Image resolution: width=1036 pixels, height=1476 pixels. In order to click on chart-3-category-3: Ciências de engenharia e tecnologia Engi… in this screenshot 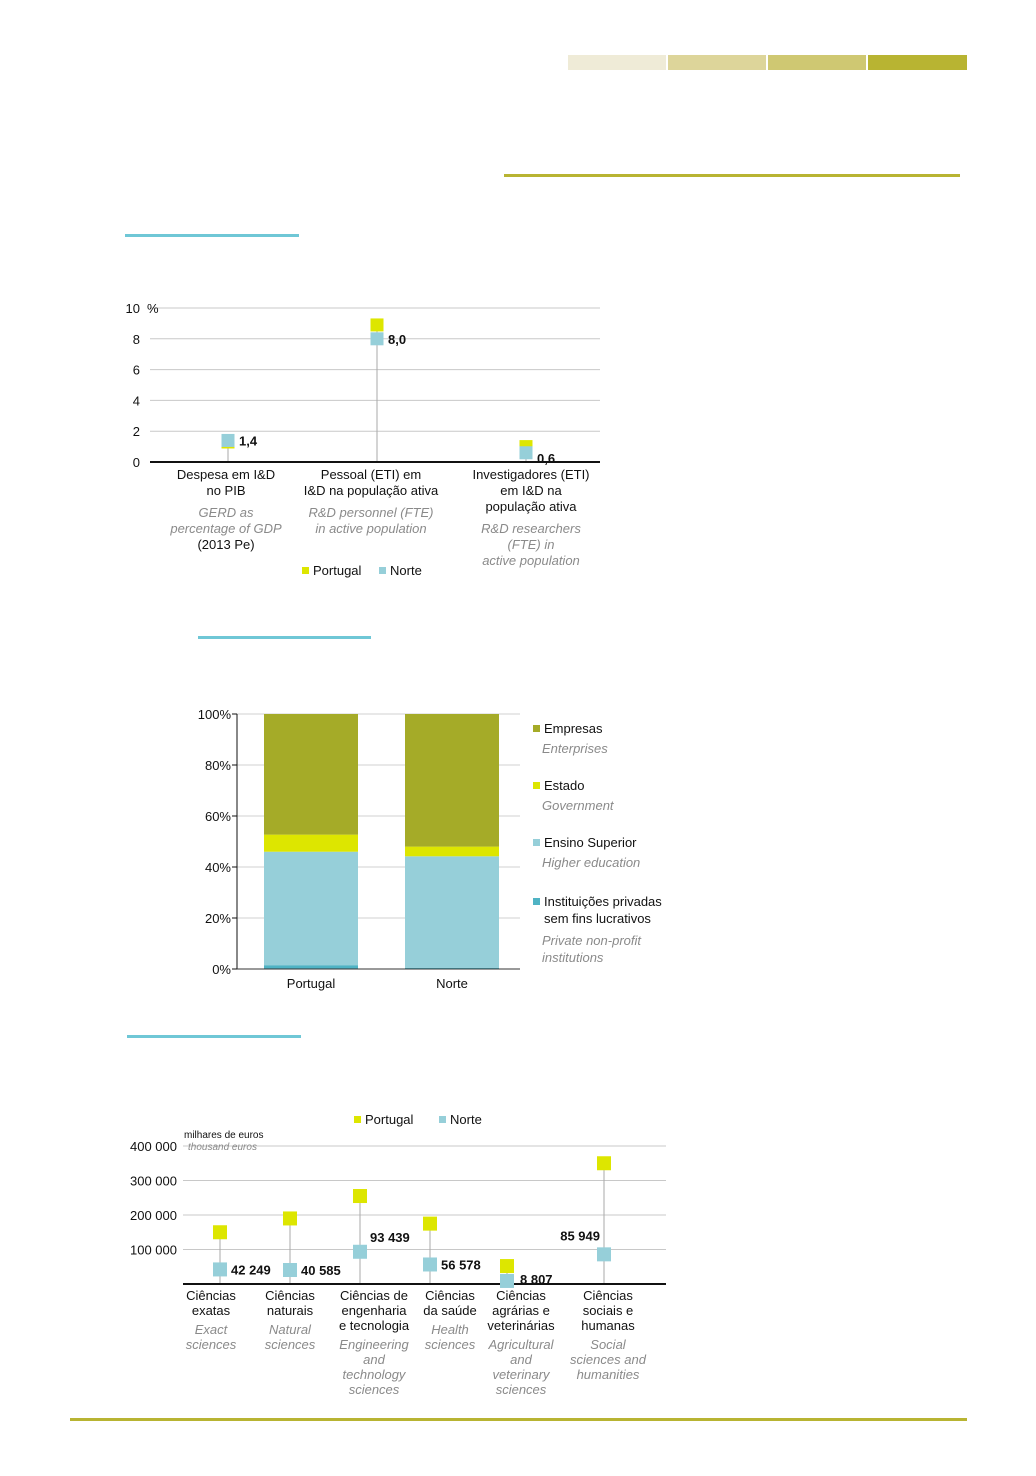, I will do `click(374, 1342)`.